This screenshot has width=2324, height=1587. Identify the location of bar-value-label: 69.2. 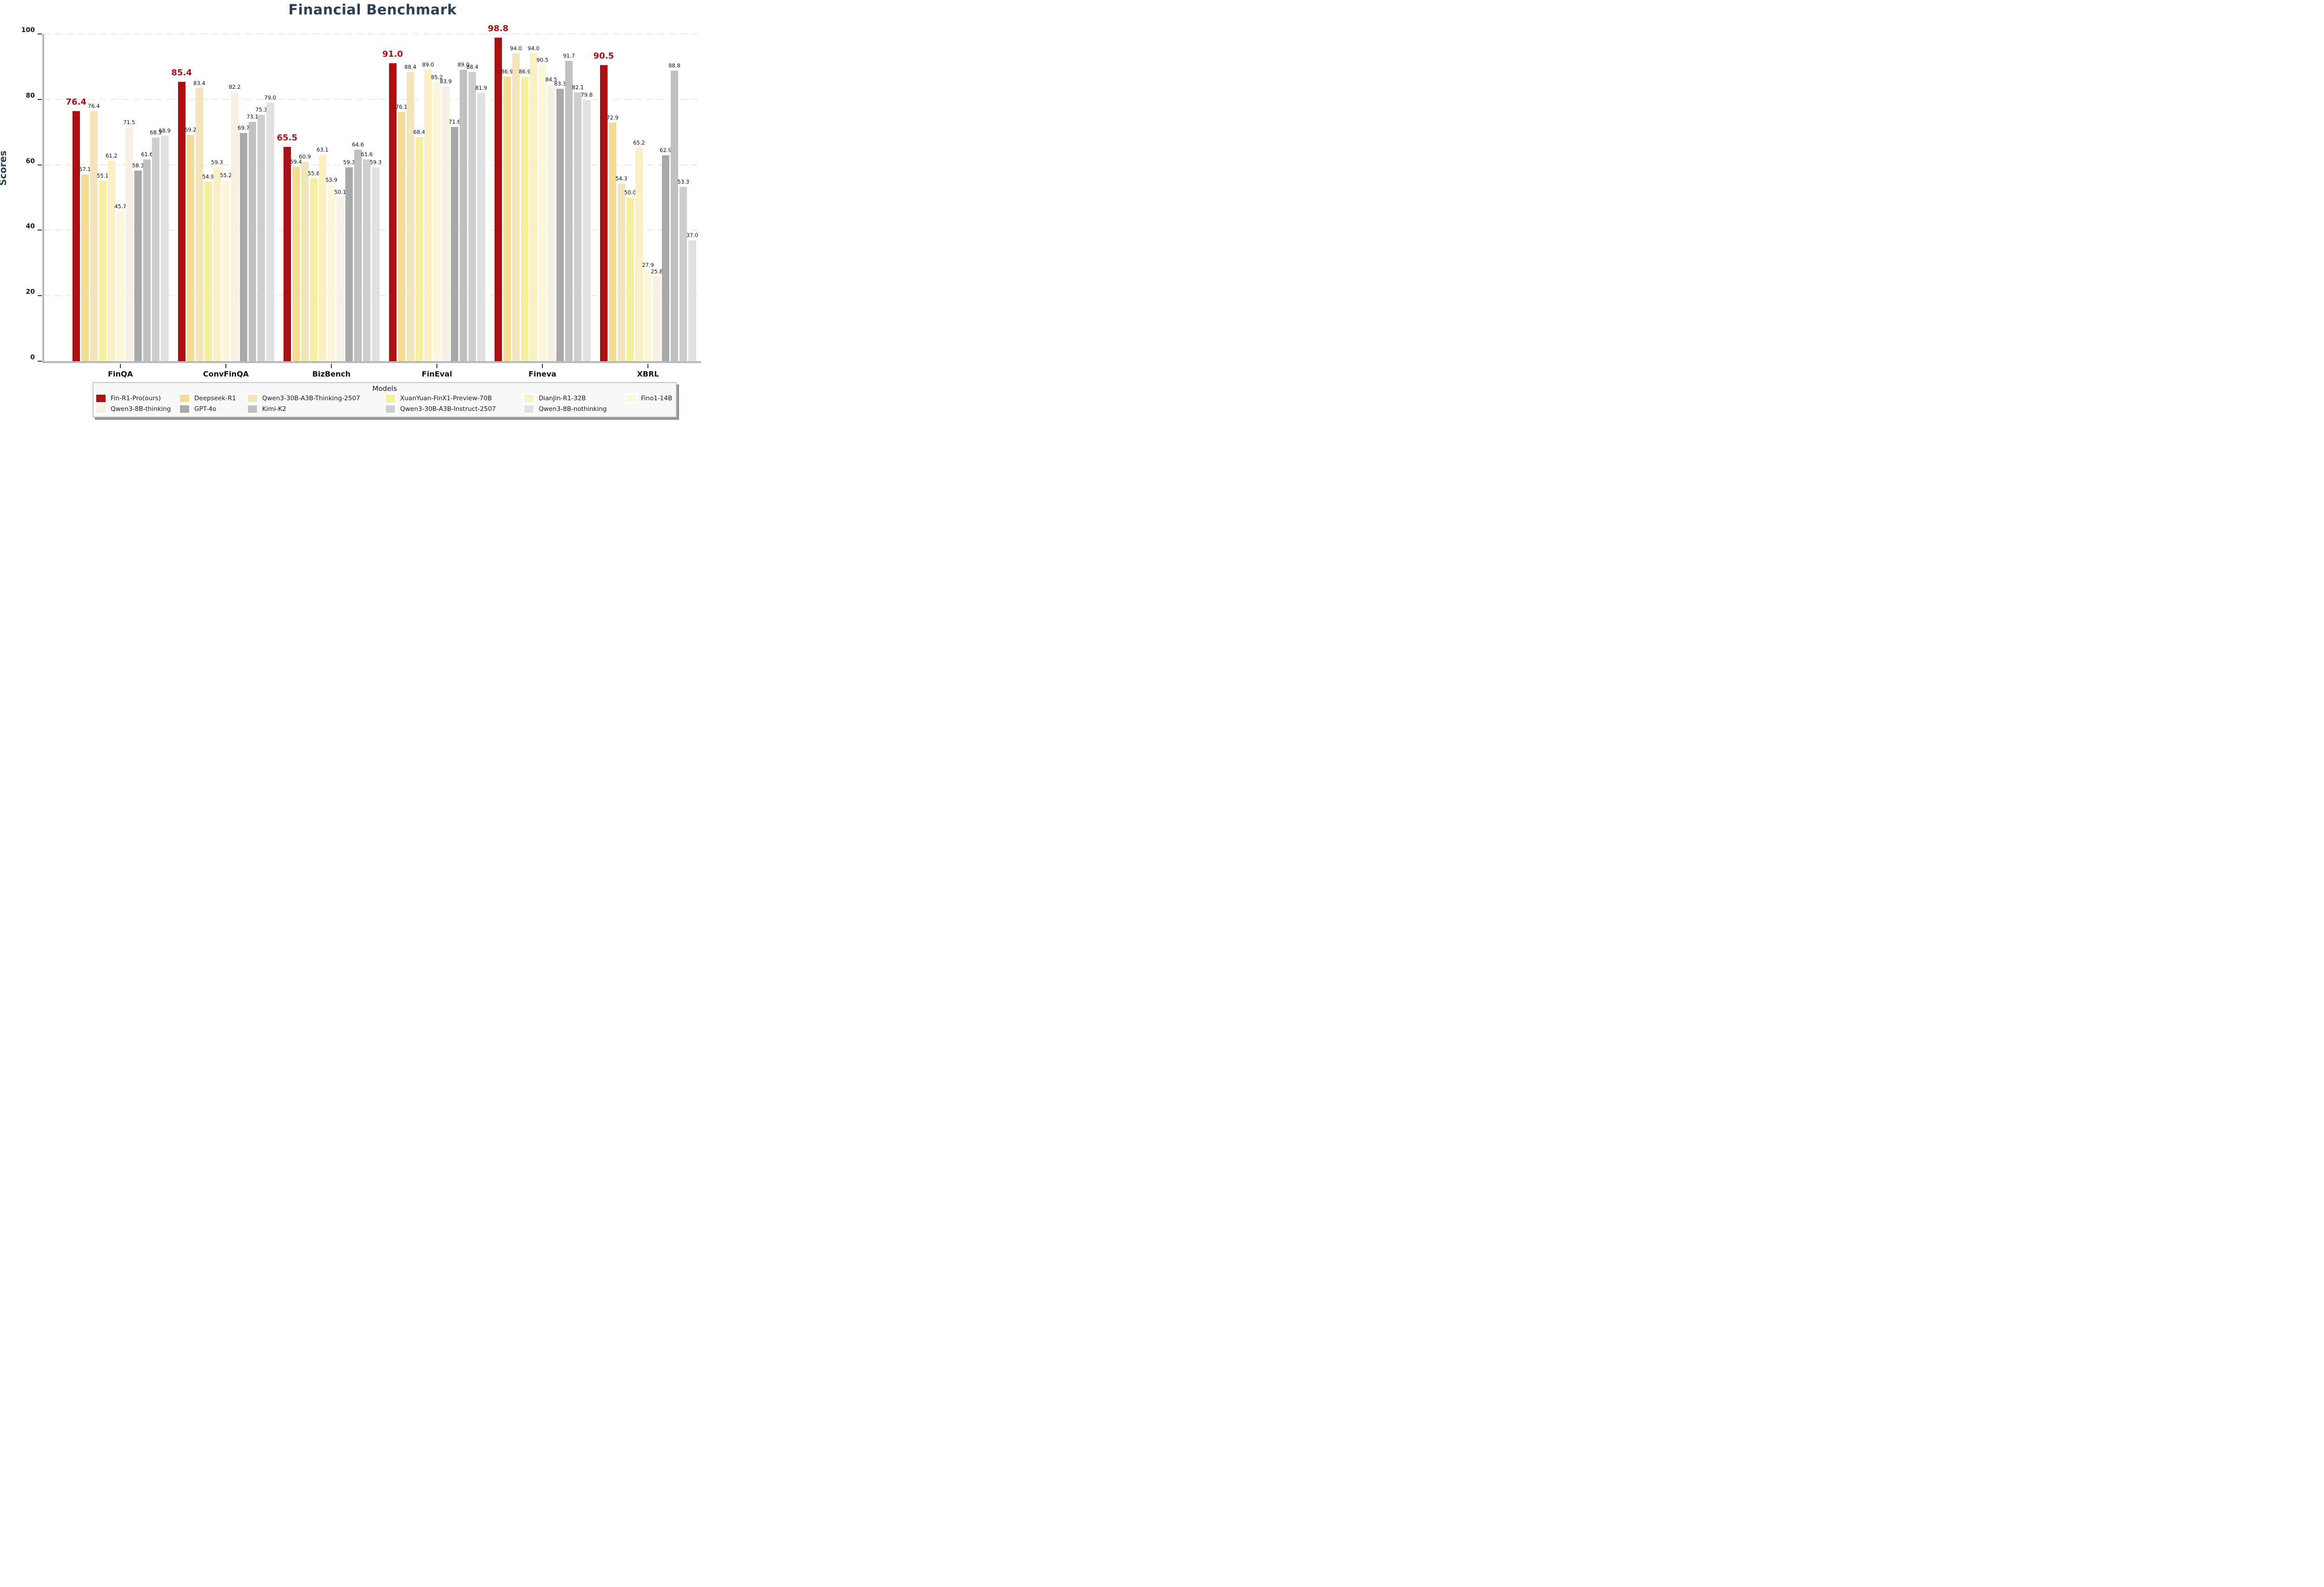
(190, 129).